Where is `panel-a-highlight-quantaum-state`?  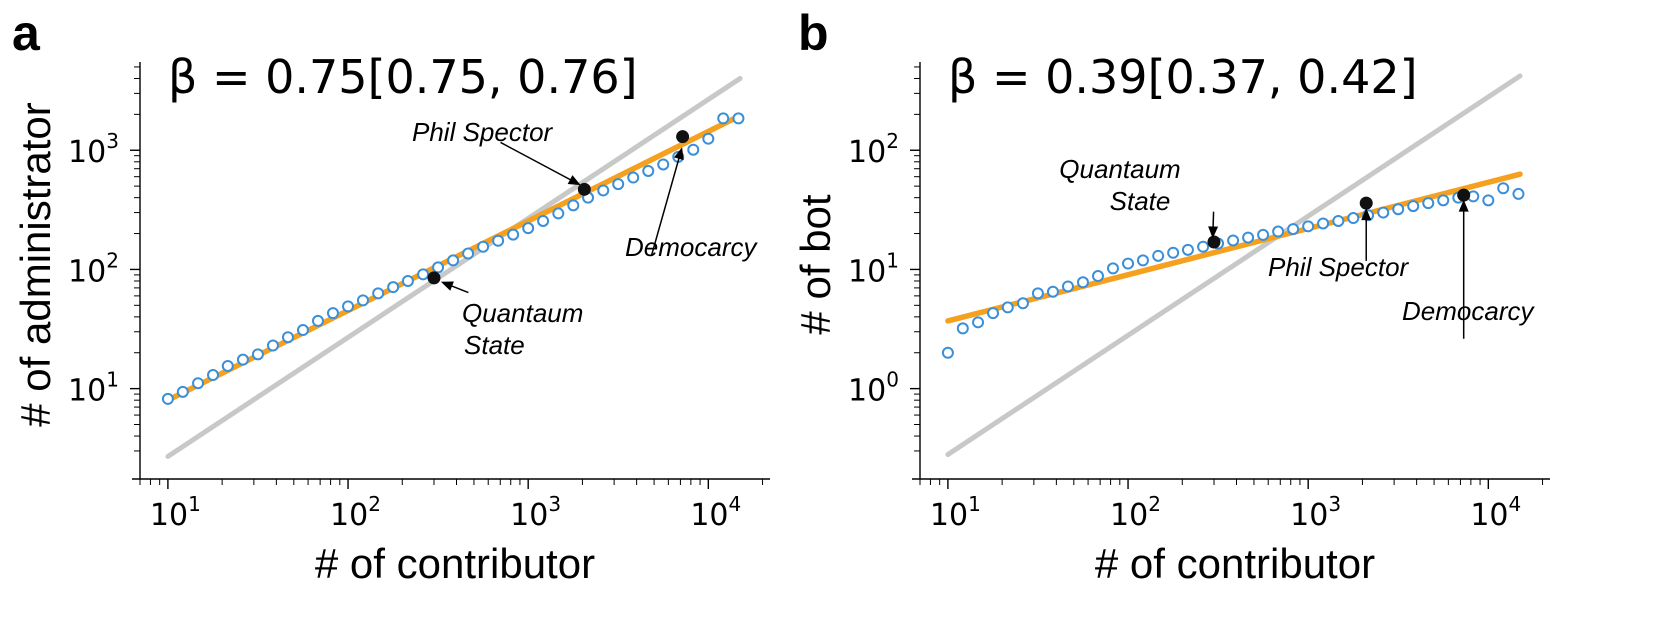 panel-a-highlight-quantaum-state is located at coordinates (434, 278).